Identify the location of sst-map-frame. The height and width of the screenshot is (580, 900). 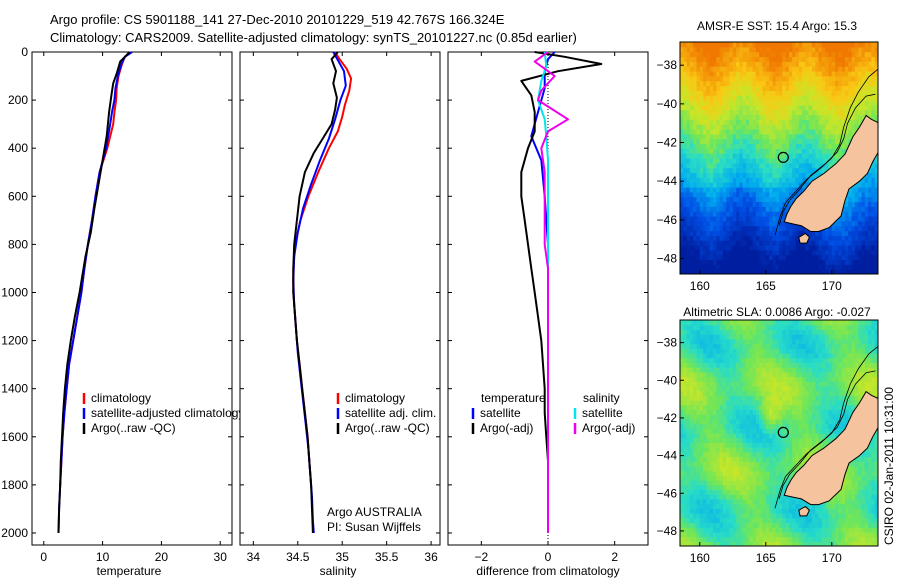
(779, 158).